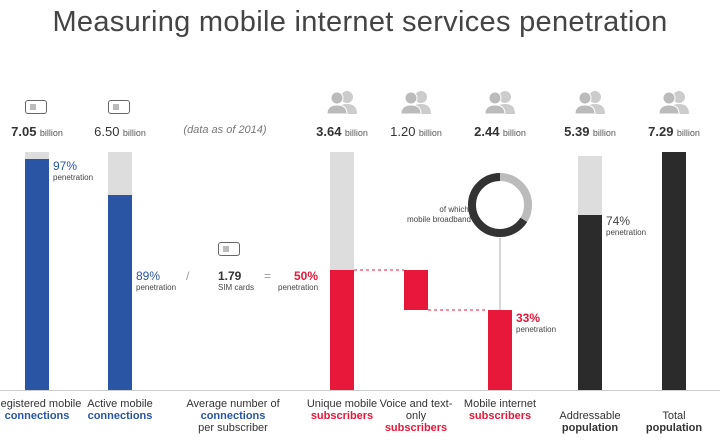  Describe the element at coordinates (500, 350) in the screenshot. I see `bar-mobile-internet` at that location.